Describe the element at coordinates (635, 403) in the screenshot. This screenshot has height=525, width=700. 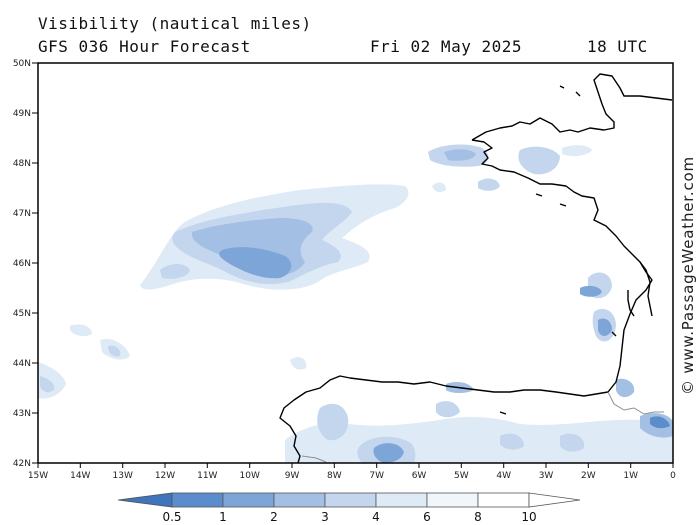
I see `border-france-spain` at that location.